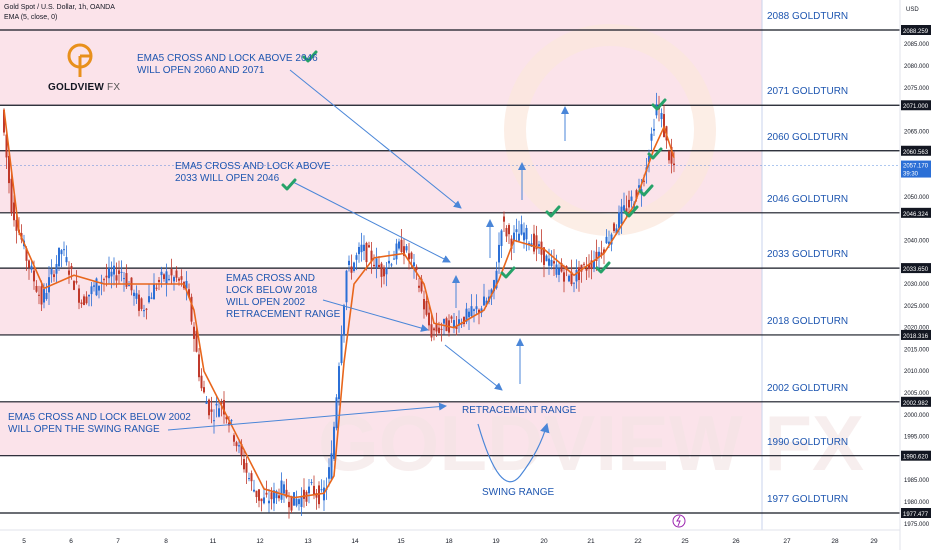 Image resolution: width=932 pixels, height=550 pixels. What do you see at coordinates (685, 541) in the screenshot?
I see `x-tick: 25` at bounding box center [685, 541].